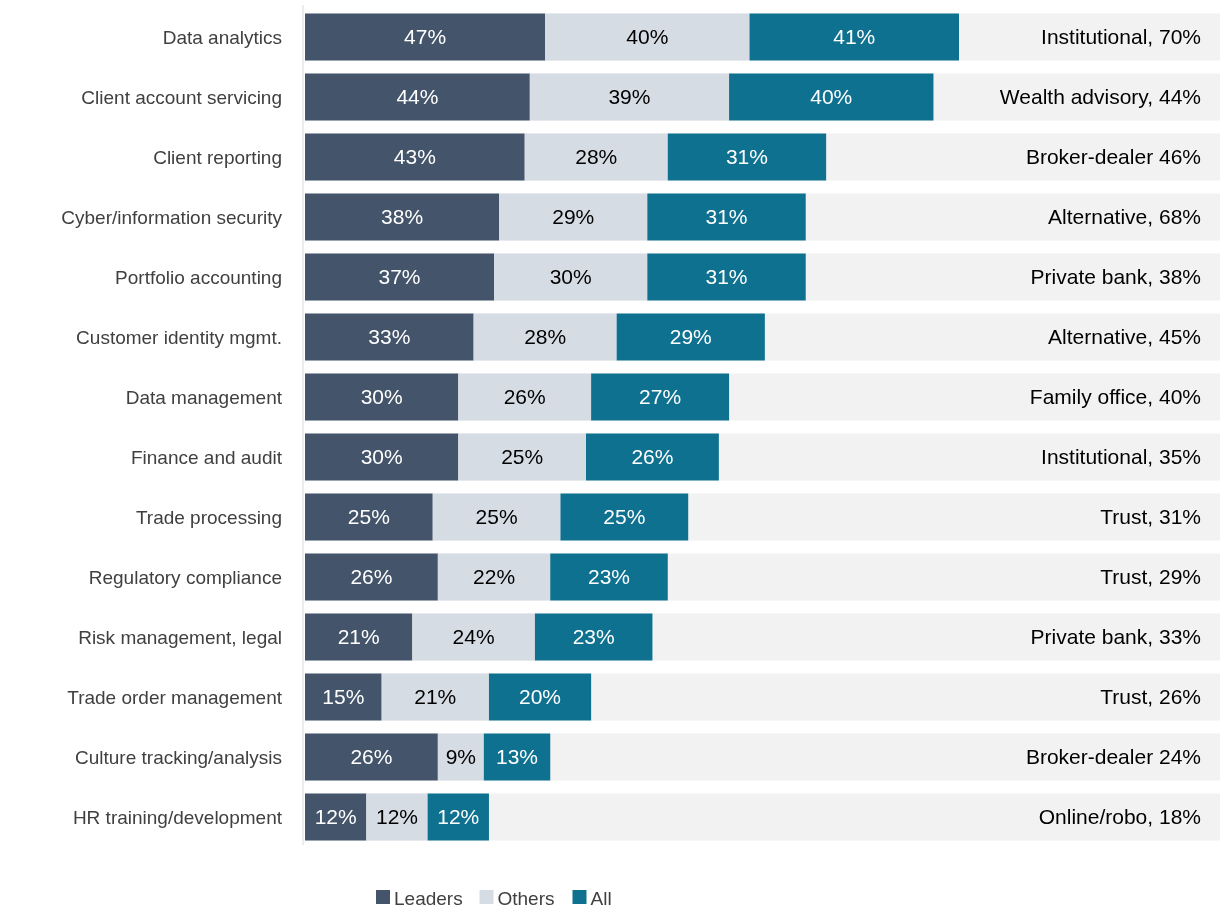  What do you see at coordinates (1150, 697) in the screenshot?
I see `text: Trust, 26%` at bounding box center [1150, 697].